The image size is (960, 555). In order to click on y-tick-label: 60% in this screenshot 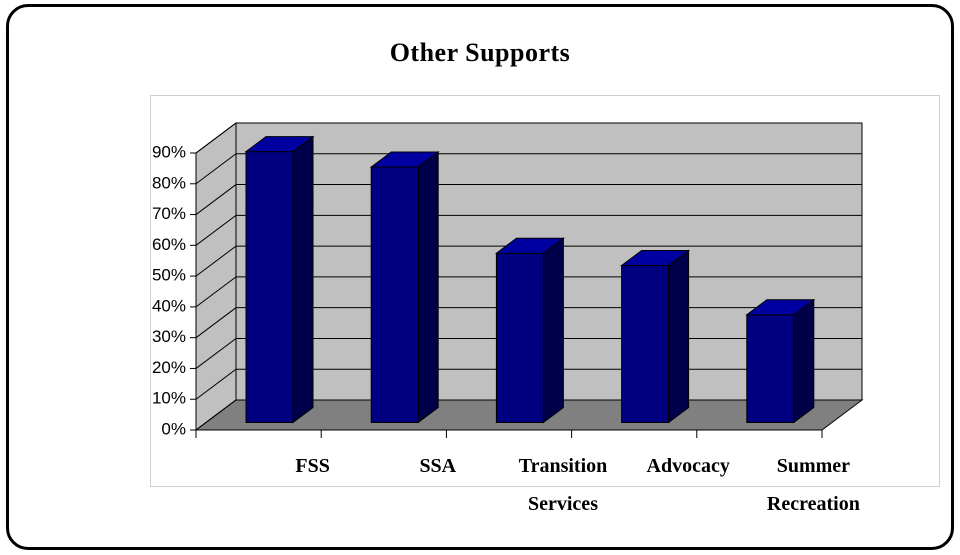, I will do `click(169, 244)`.